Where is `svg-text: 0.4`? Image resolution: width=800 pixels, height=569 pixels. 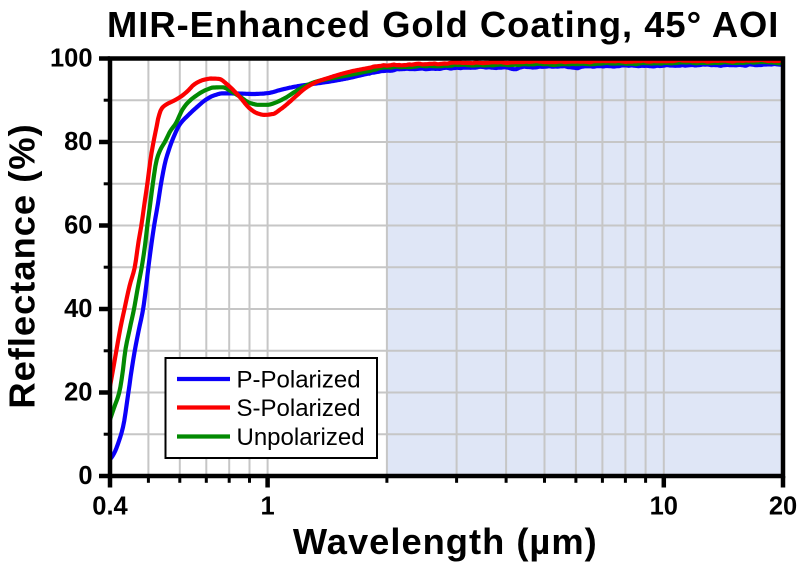 svg-text: 0.4 is located at coordinates (110, 506).